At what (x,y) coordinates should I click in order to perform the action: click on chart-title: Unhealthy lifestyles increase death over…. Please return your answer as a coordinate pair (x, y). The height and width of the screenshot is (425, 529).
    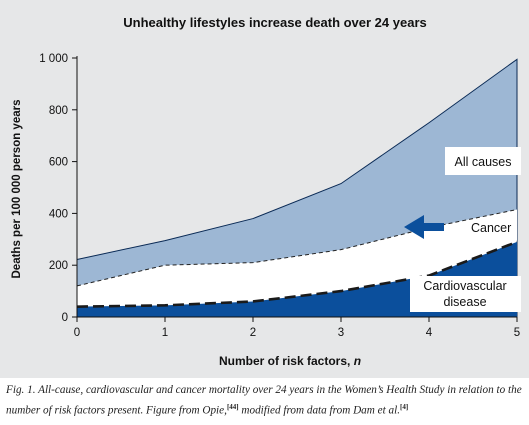
    Looking at the image, I should click on (275, 22).